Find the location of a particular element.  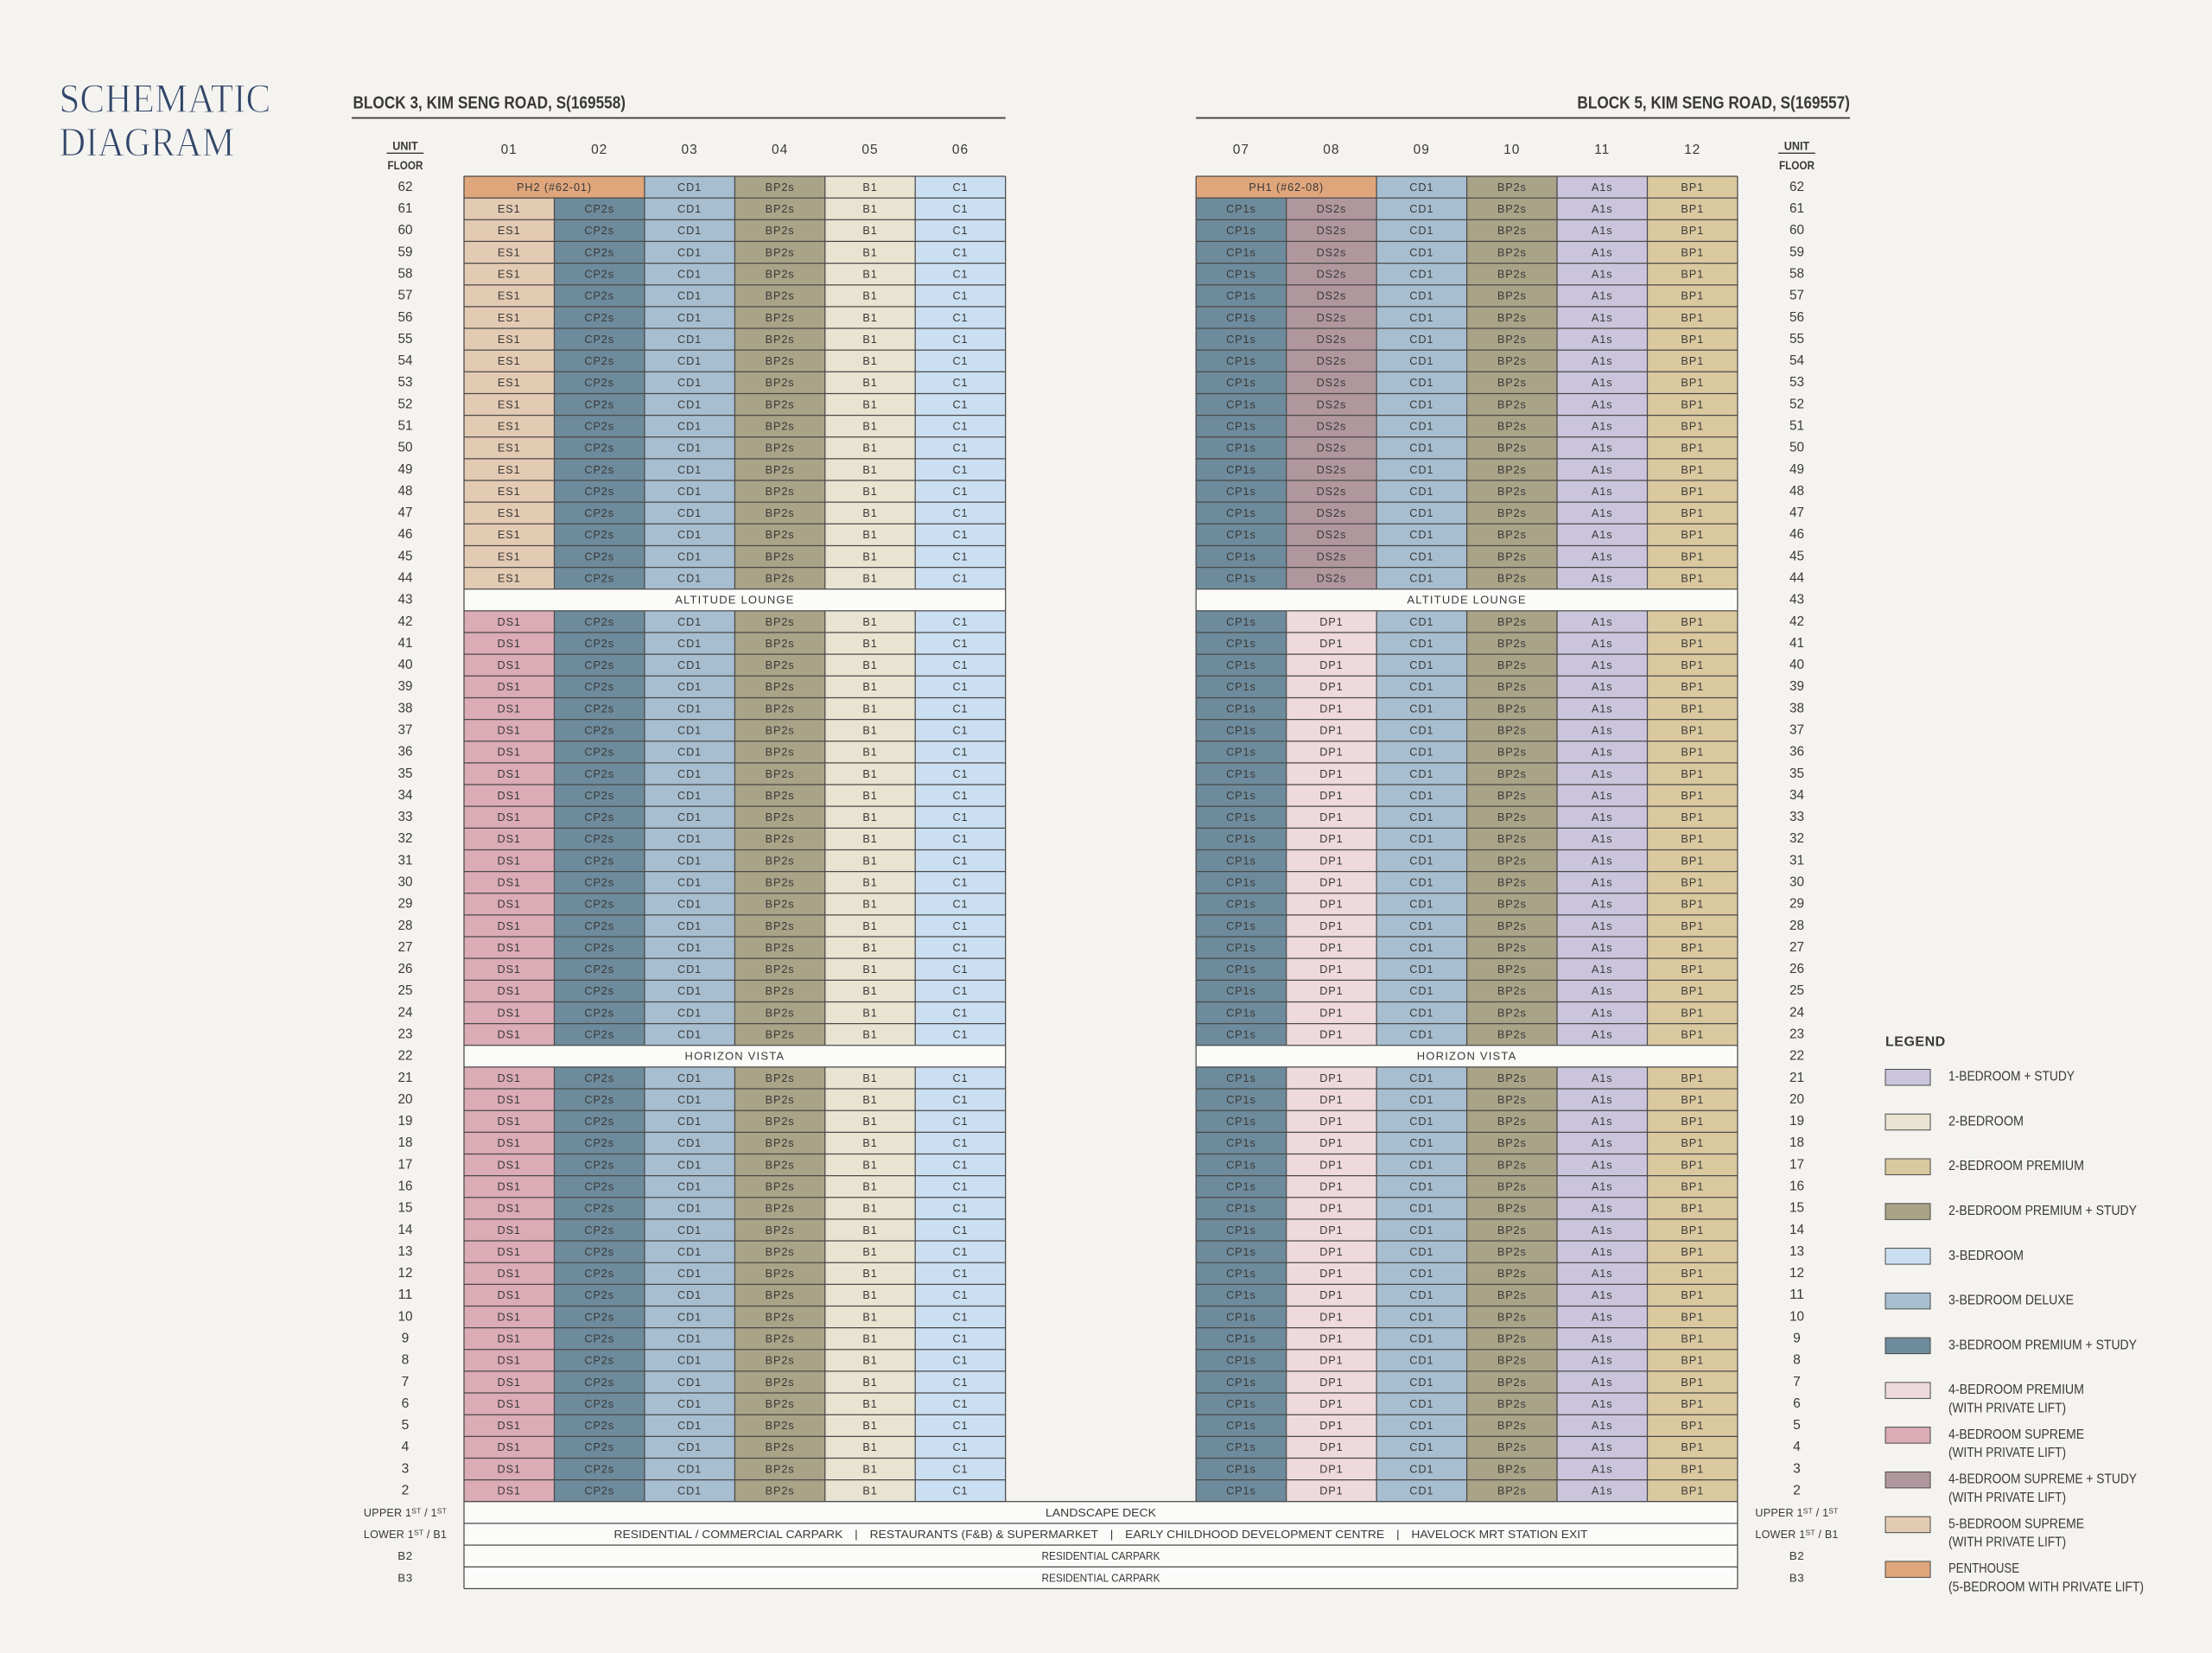

svg-text: 18 is located at coordinates (1796, 1142).